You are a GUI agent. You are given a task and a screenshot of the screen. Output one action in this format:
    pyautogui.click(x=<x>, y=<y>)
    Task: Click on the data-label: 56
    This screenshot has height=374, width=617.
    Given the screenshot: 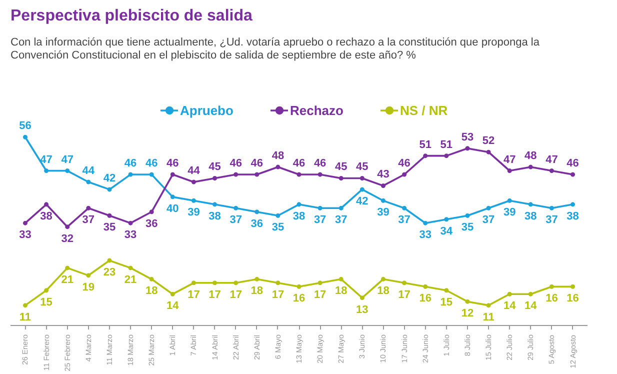 What is the action you would take?
    pyautogui.click(x=25, y=126)
    